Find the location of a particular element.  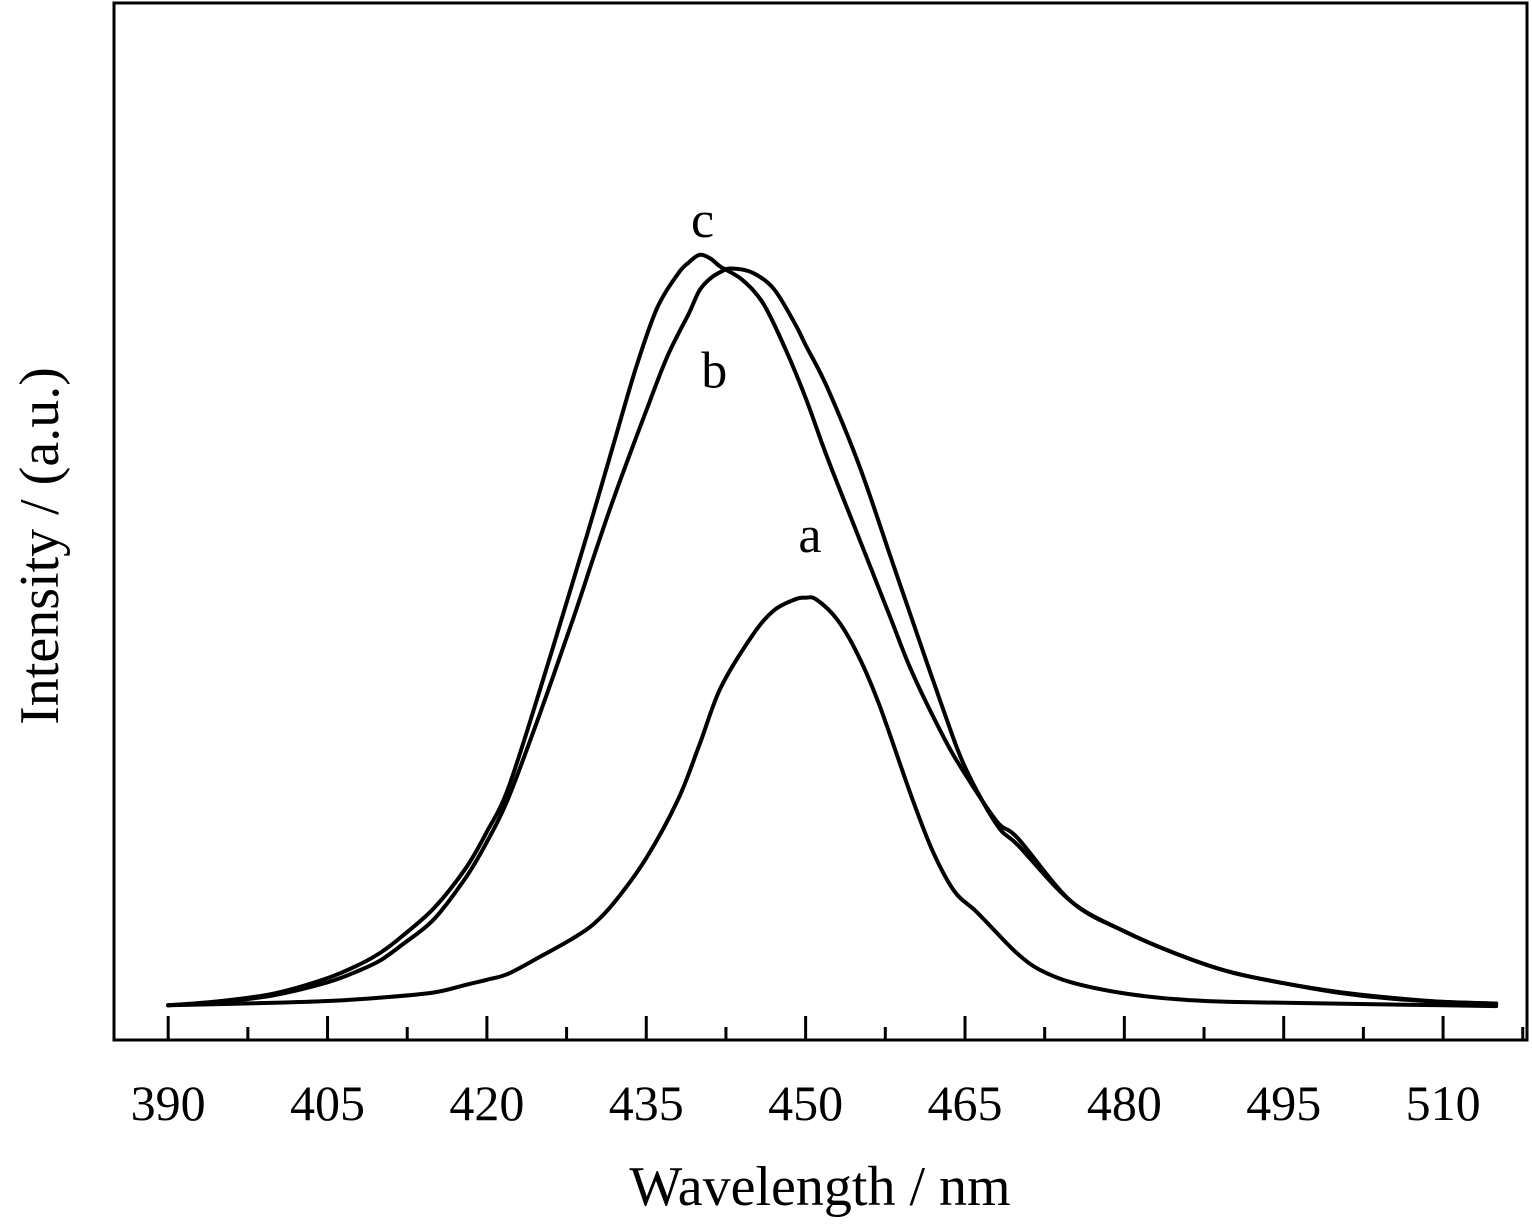

curve-label-b: b is located at coordinates (714, 371).